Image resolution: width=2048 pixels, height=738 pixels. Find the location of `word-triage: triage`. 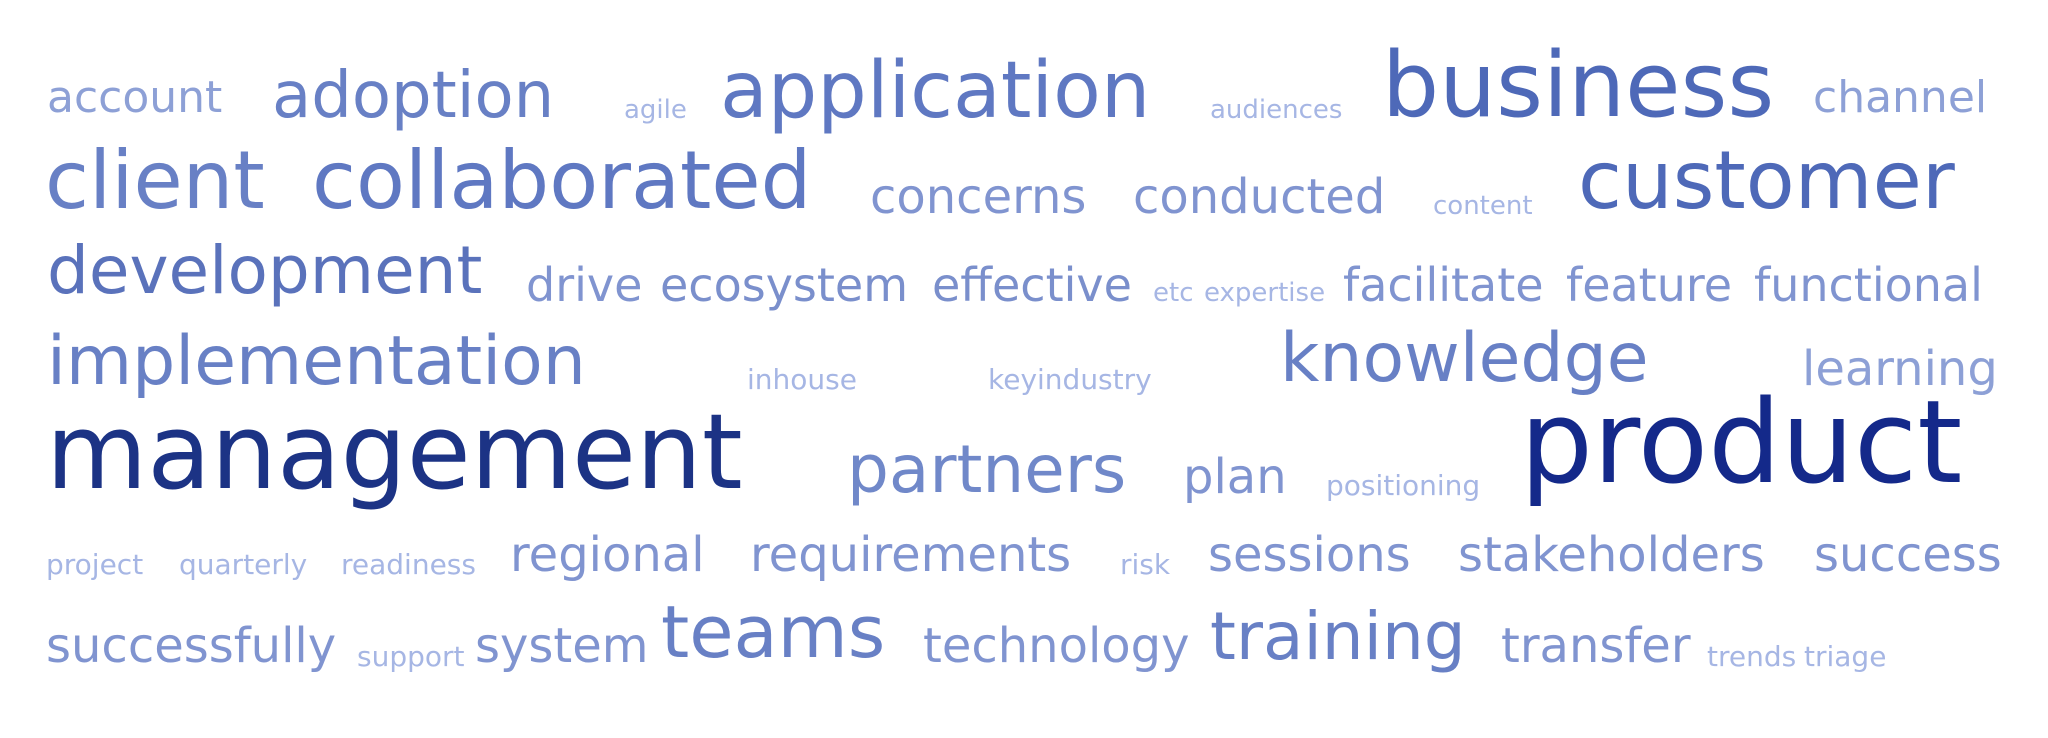

word-triage: triage is located at coordinates (1845, 656).